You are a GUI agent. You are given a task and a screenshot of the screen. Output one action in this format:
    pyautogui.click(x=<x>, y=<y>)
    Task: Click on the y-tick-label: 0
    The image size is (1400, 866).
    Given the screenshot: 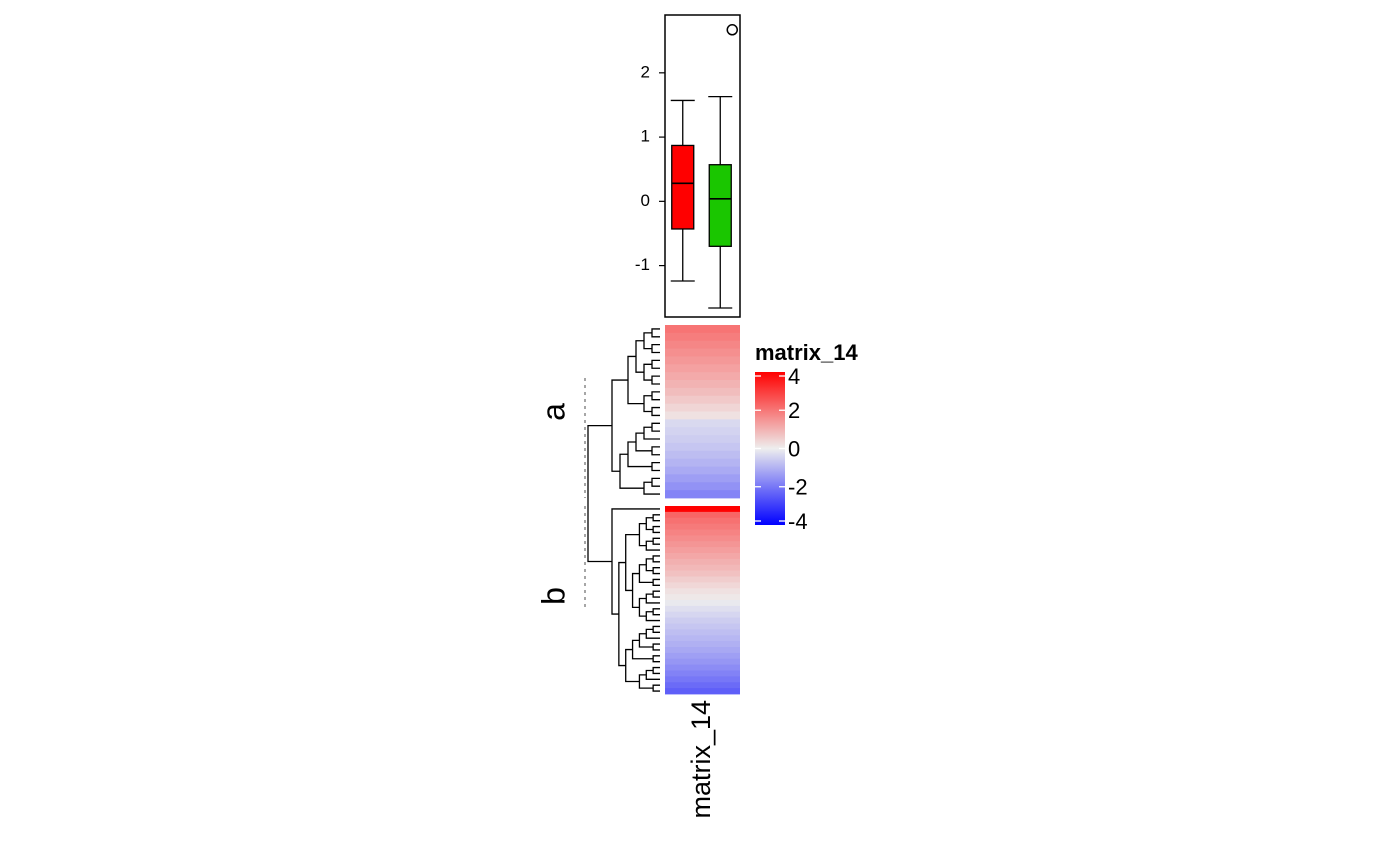 What is the action you would take?
    pyautogui.click(x=645, y=200)
    